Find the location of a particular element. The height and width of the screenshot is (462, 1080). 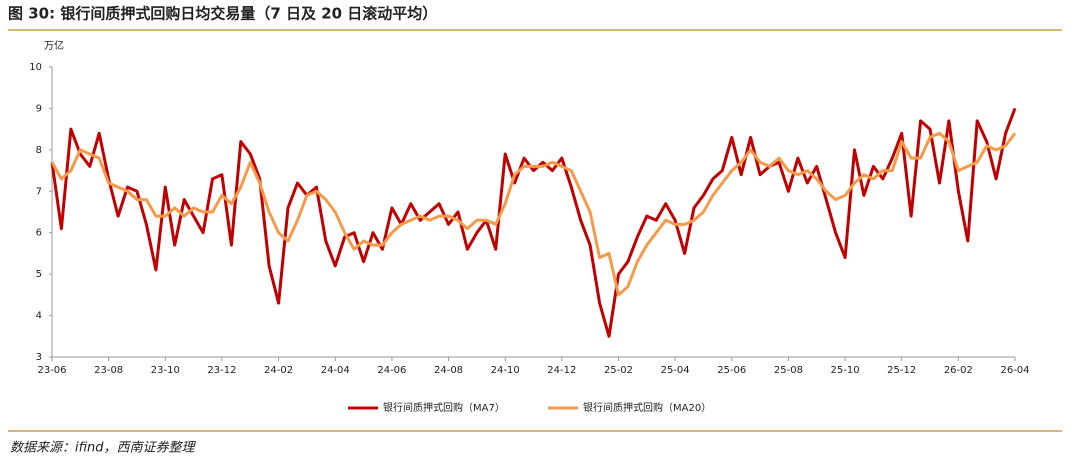

y-tick-label: 10 is located at coordinates (35, 67).